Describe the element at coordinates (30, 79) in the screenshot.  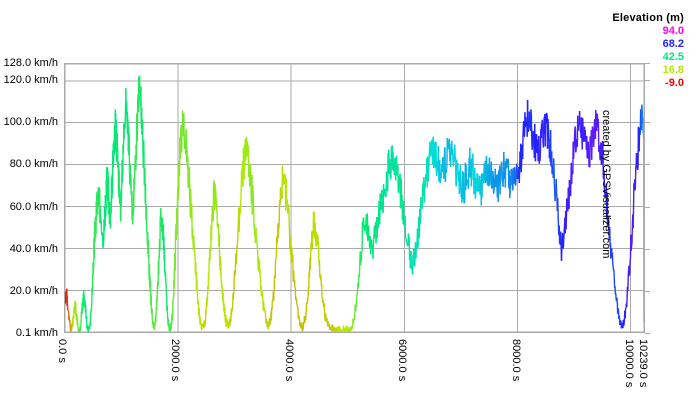
I see `y-axis-tick-label: 120.0 km/h` at that location.